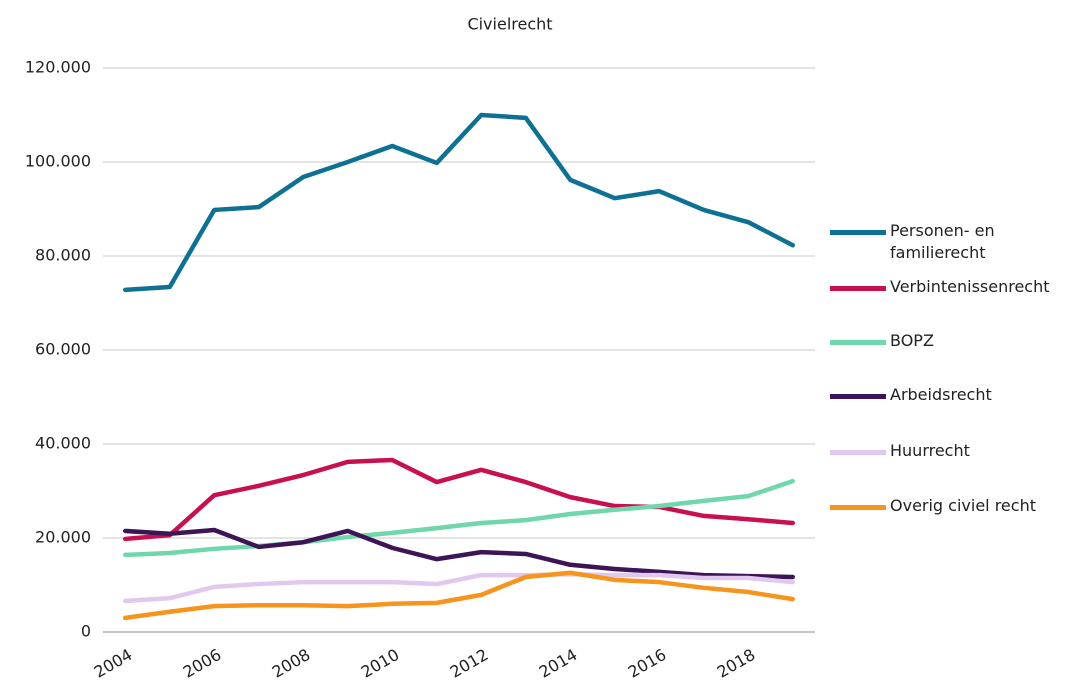  I want to click on x-tick-label: 2016, so click(647, 663).